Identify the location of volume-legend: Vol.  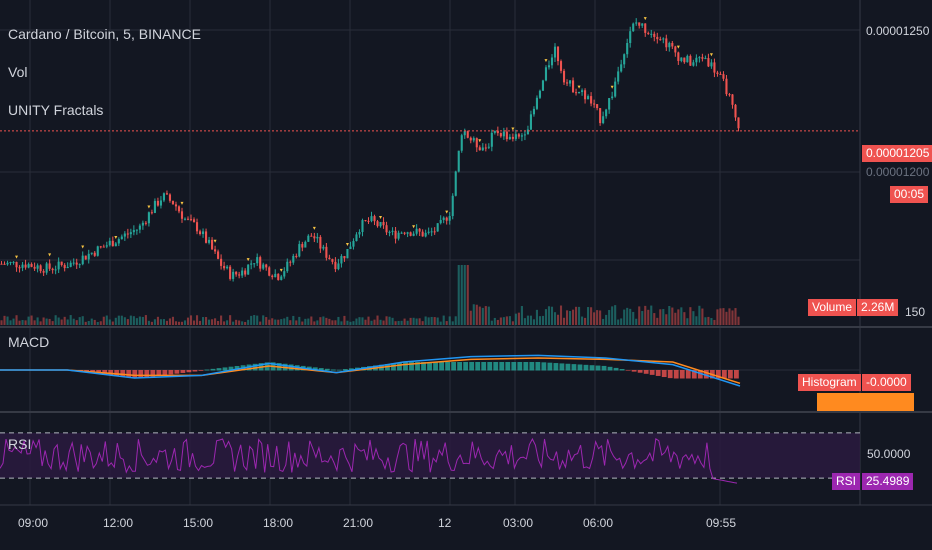
(18, 72).